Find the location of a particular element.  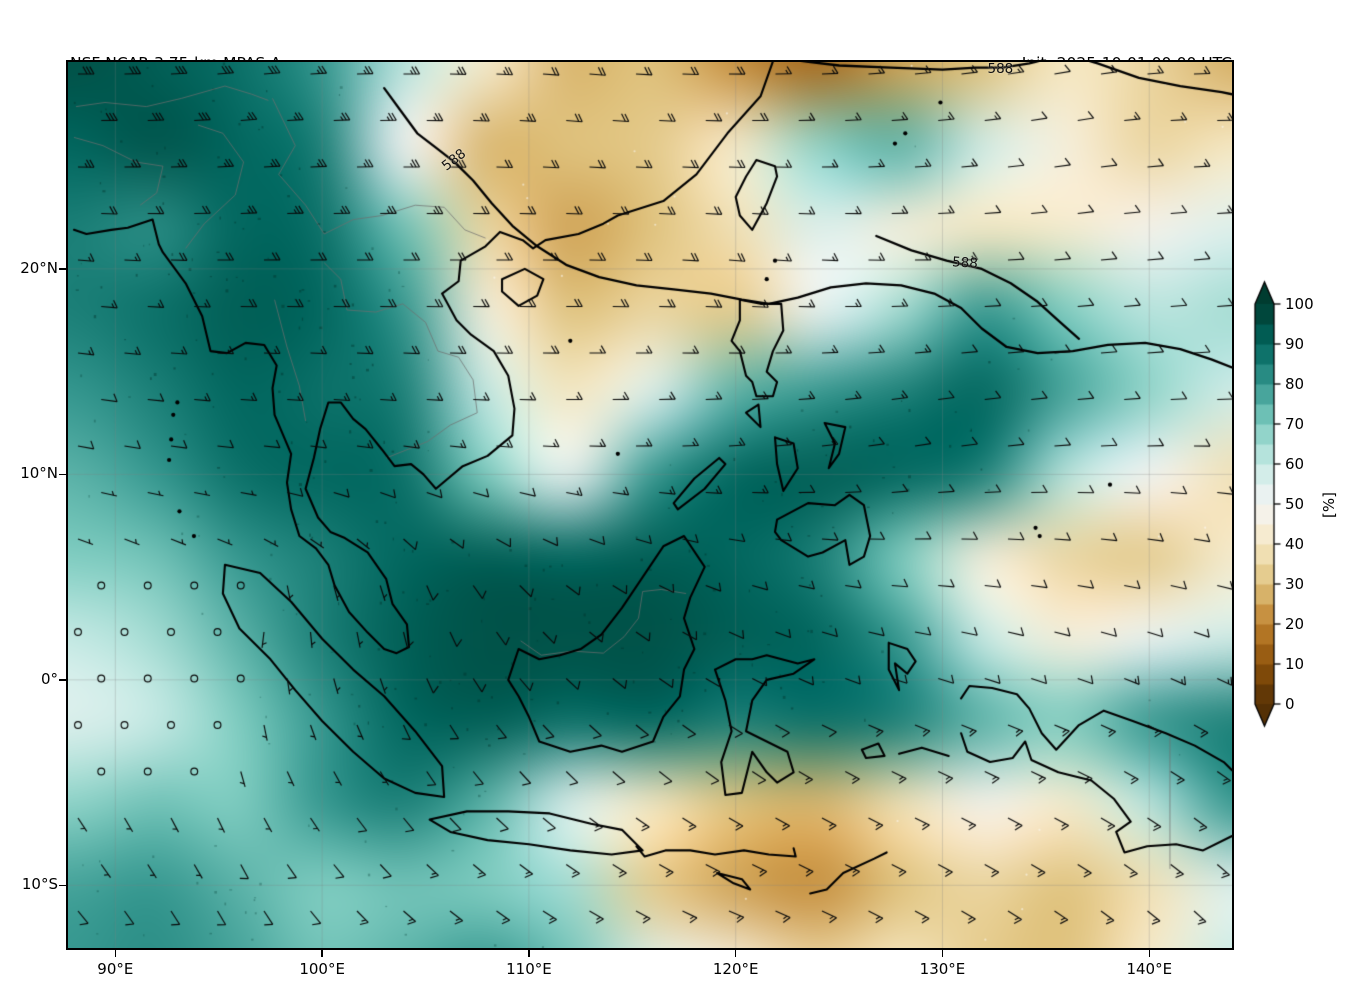

y-tick-label: 0° is located at coordinates (49, 678).